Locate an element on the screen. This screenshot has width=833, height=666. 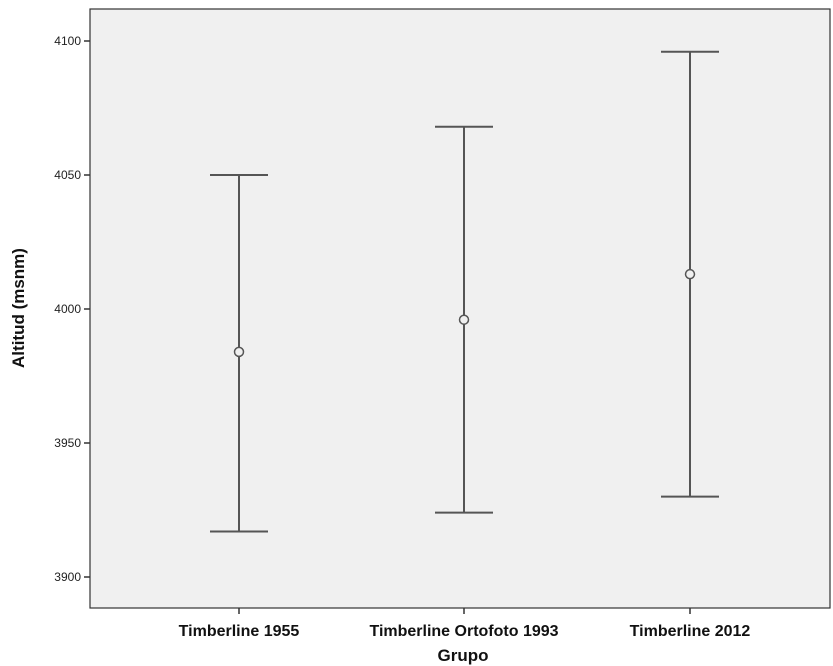
y-tick-label: 4050 is located at coordinates (67, 175).